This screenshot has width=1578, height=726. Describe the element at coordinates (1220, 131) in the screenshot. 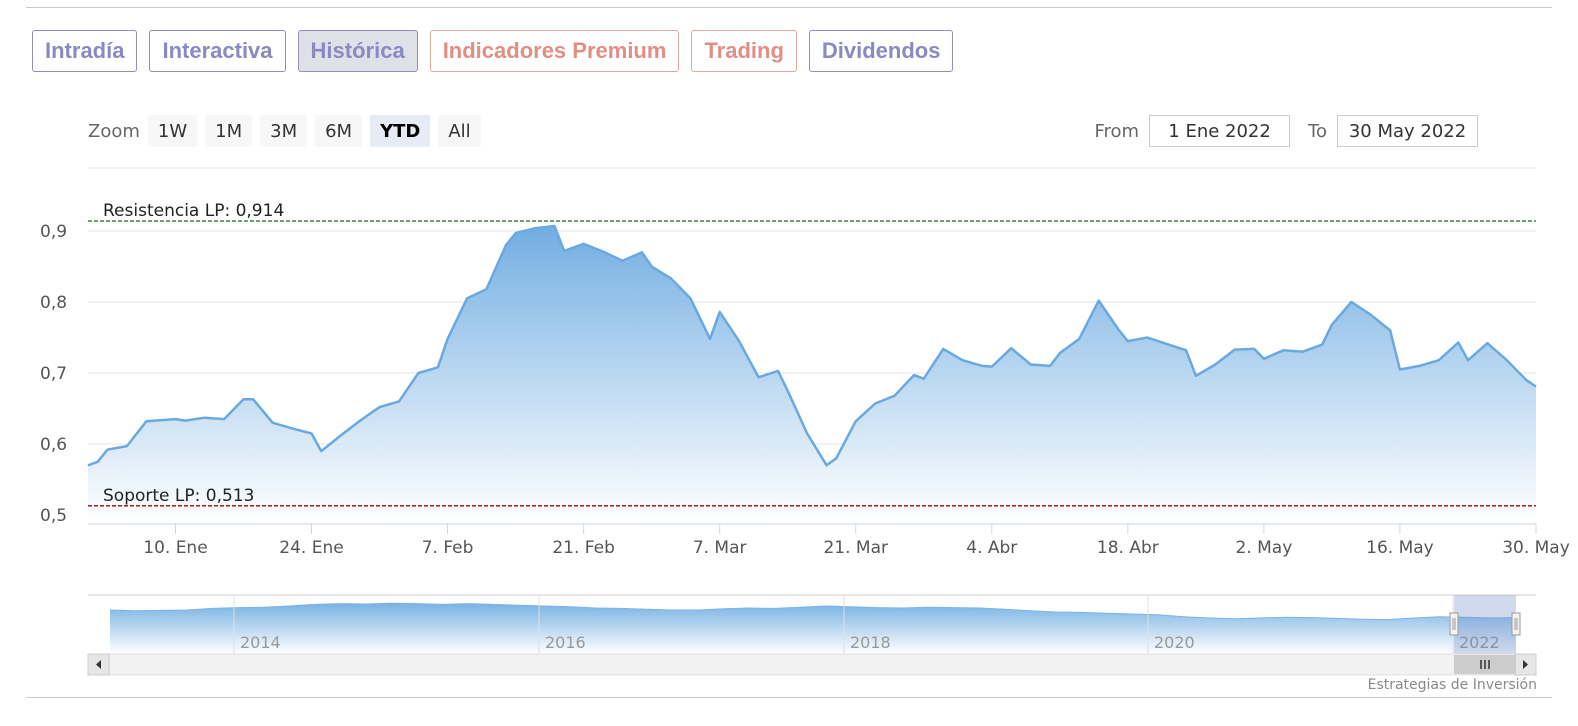

I see `from-date-input: 1 Ene 2022` at that location.